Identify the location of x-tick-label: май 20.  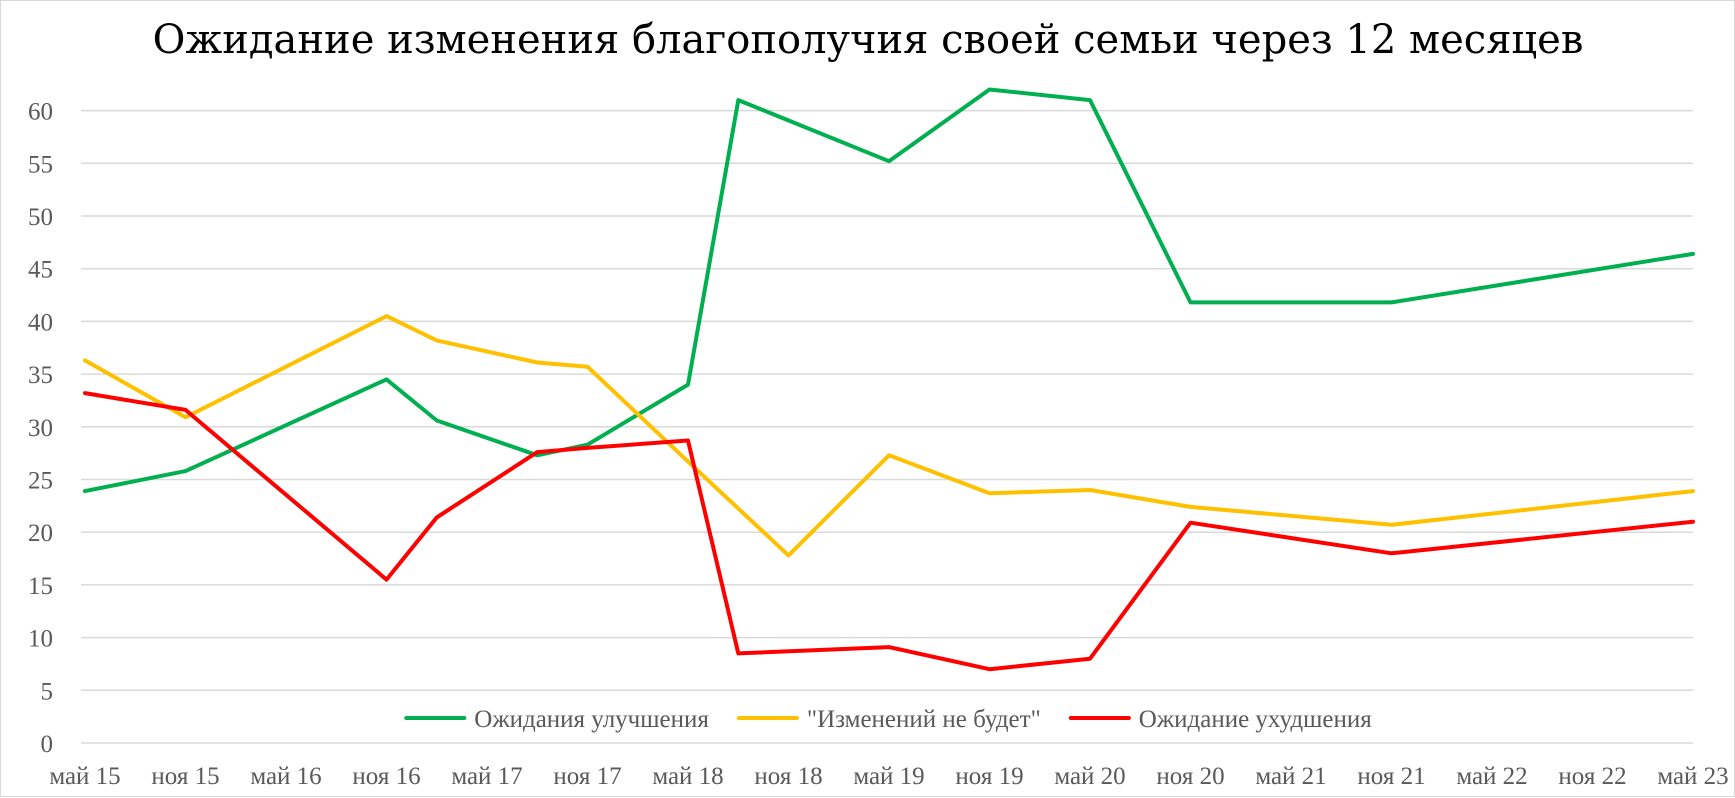
(1089, 776).